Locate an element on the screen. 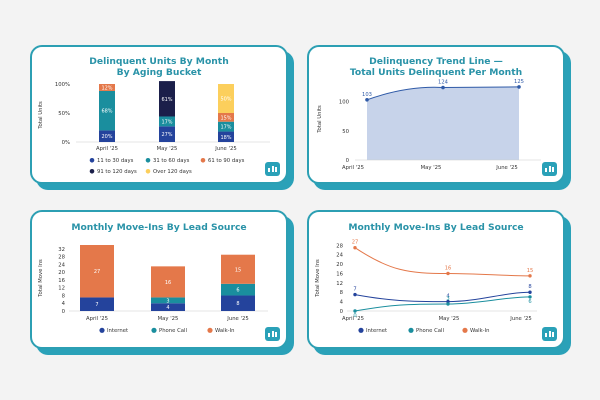 Image resolution: width=600 pixels, height=400 pixels. bar-data-label: 50% is located at coordinates (225, 100).